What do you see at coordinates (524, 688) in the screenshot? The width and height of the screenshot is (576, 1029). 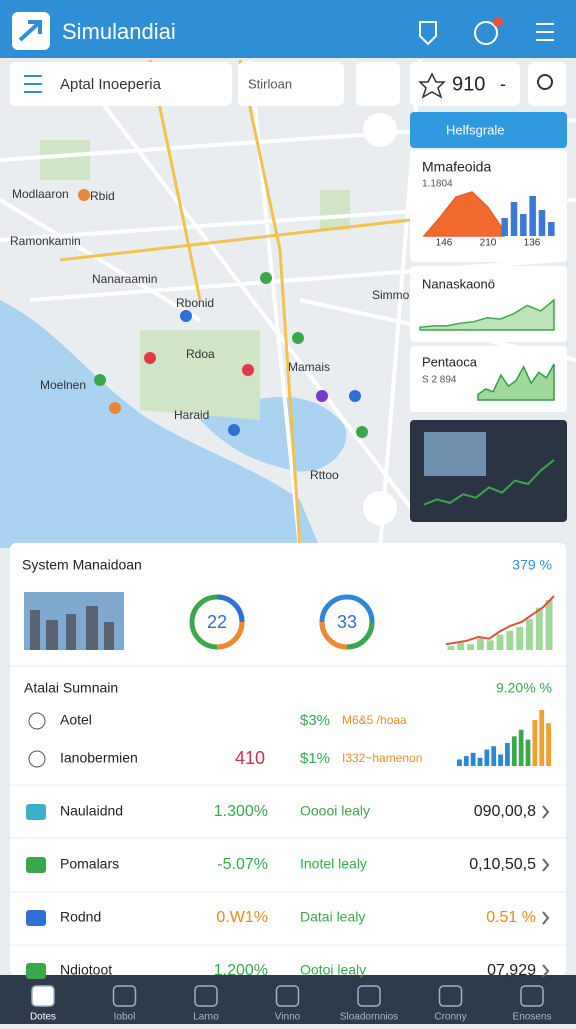 I see `section-value: 9.20% %` at bounding box center [524, 688].